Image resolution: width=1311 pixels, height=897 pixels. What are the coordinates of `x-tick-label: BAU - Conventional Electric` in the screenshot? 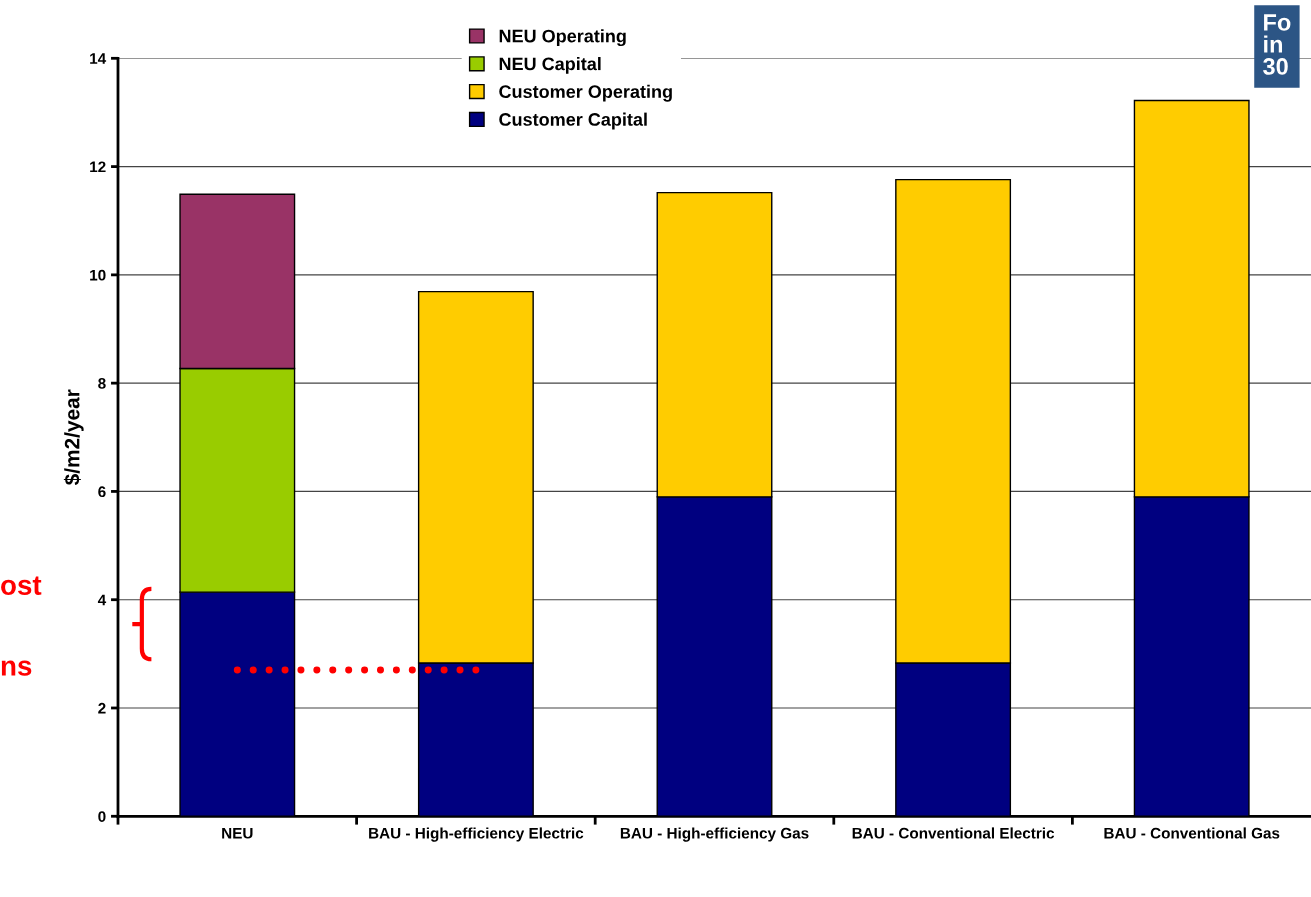 It's located at (953, 833).